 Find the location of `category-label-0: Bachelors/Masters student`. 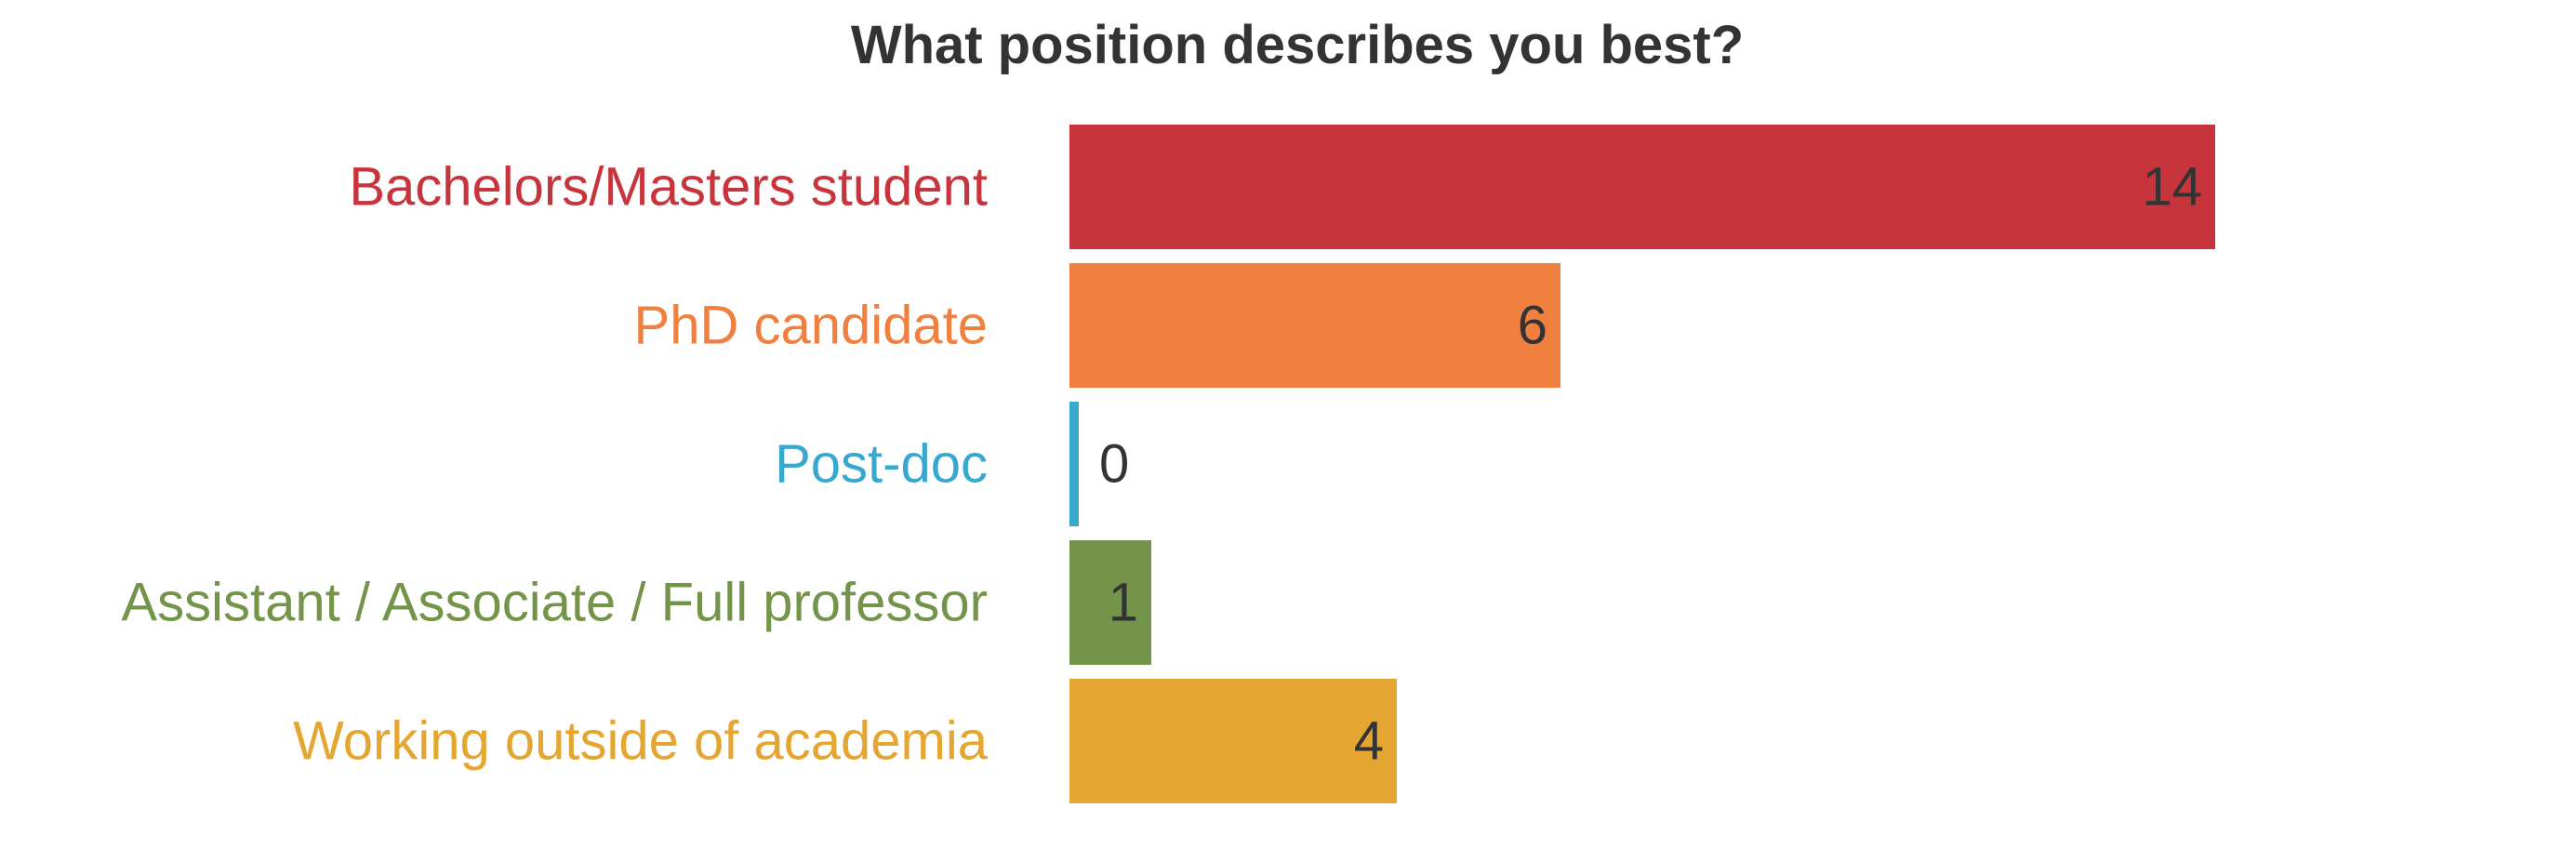

category-label-0: Bachelors/Masters student is located at coordinates (668, 187).